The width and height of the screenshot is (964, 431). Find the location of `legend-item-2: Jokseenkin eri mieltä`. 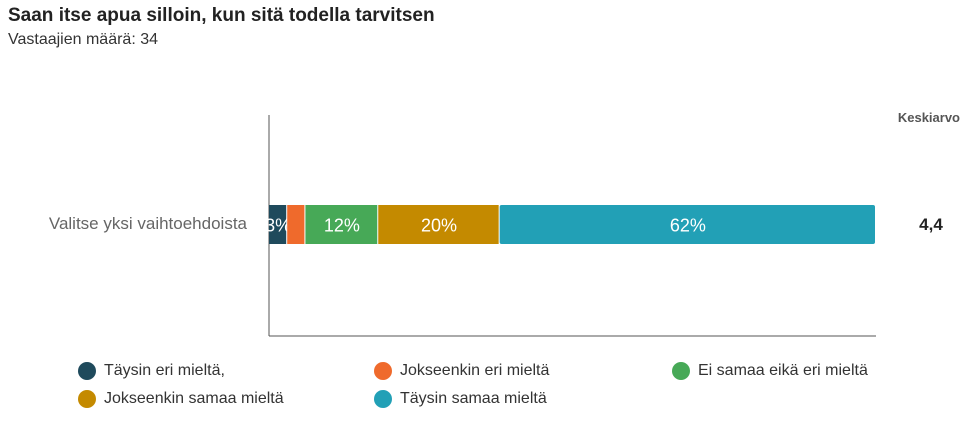

legend-item-2: Jokseenkin eri mieltä is located at coordinates (461, 371).